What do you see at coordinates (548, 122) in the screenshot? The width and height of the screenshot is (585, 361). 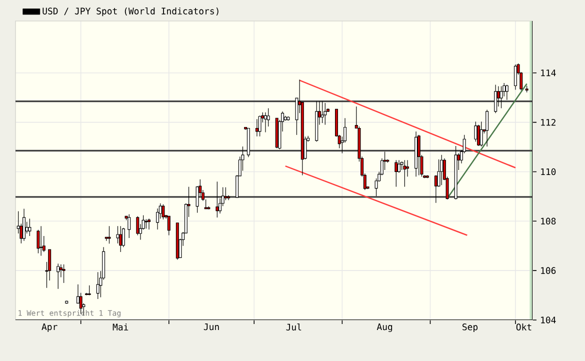 I see `y-tick-label: 112` at bounding box center [548, 122].